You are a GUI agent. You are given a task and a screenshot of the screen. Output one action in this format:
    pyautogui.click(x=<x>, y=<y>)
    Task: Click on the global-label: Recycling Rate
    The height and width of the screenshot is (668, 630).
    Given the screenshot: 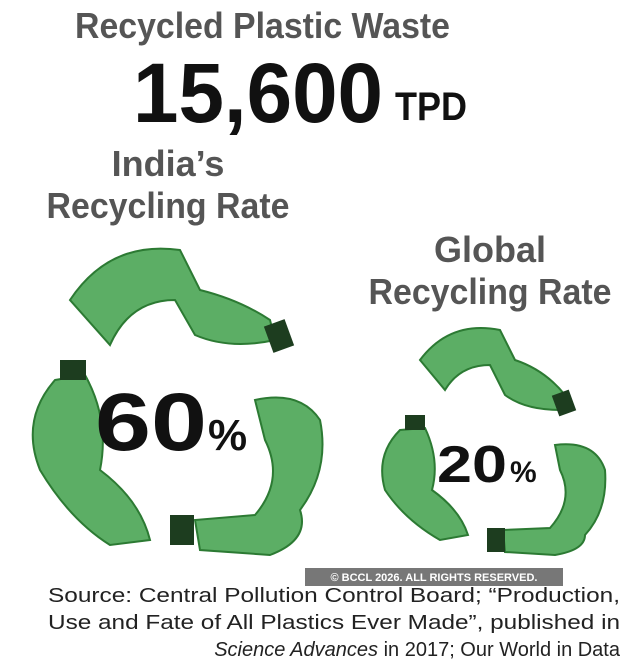 What is the action you would take?
    pyautogui.click(x=490, y=291)
    